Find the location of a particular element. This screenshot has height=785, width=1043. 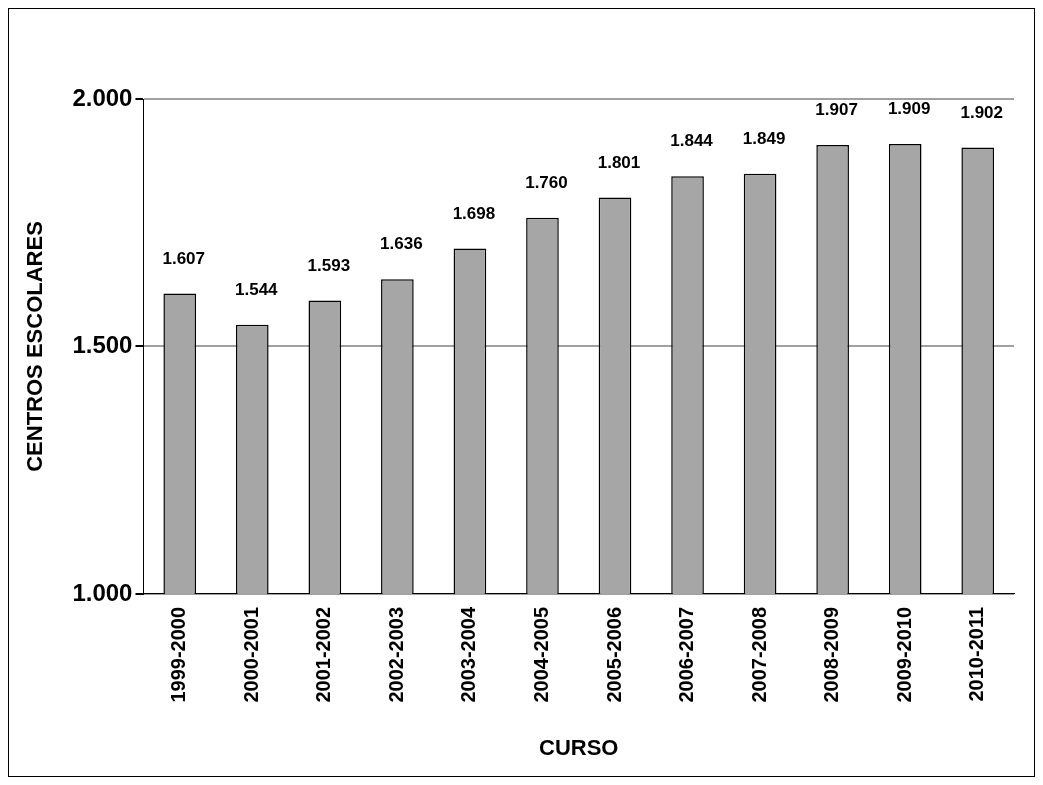

x-tick-label: 2002-2003 is located at coordinates (395, 654).